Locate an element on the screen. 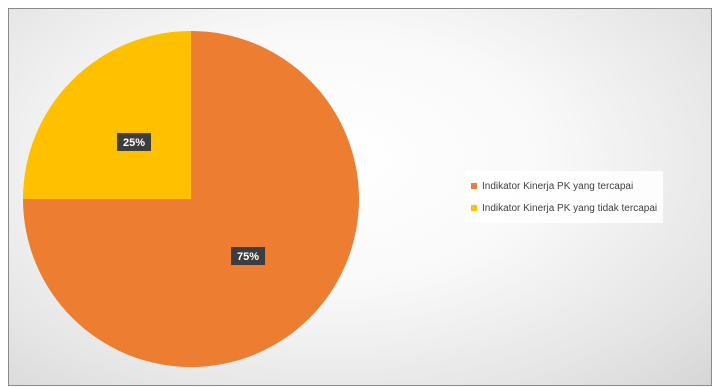 This screenshot has width=713, height=387. data-label-tercapai: 75% is located at coordinates (248, 256).